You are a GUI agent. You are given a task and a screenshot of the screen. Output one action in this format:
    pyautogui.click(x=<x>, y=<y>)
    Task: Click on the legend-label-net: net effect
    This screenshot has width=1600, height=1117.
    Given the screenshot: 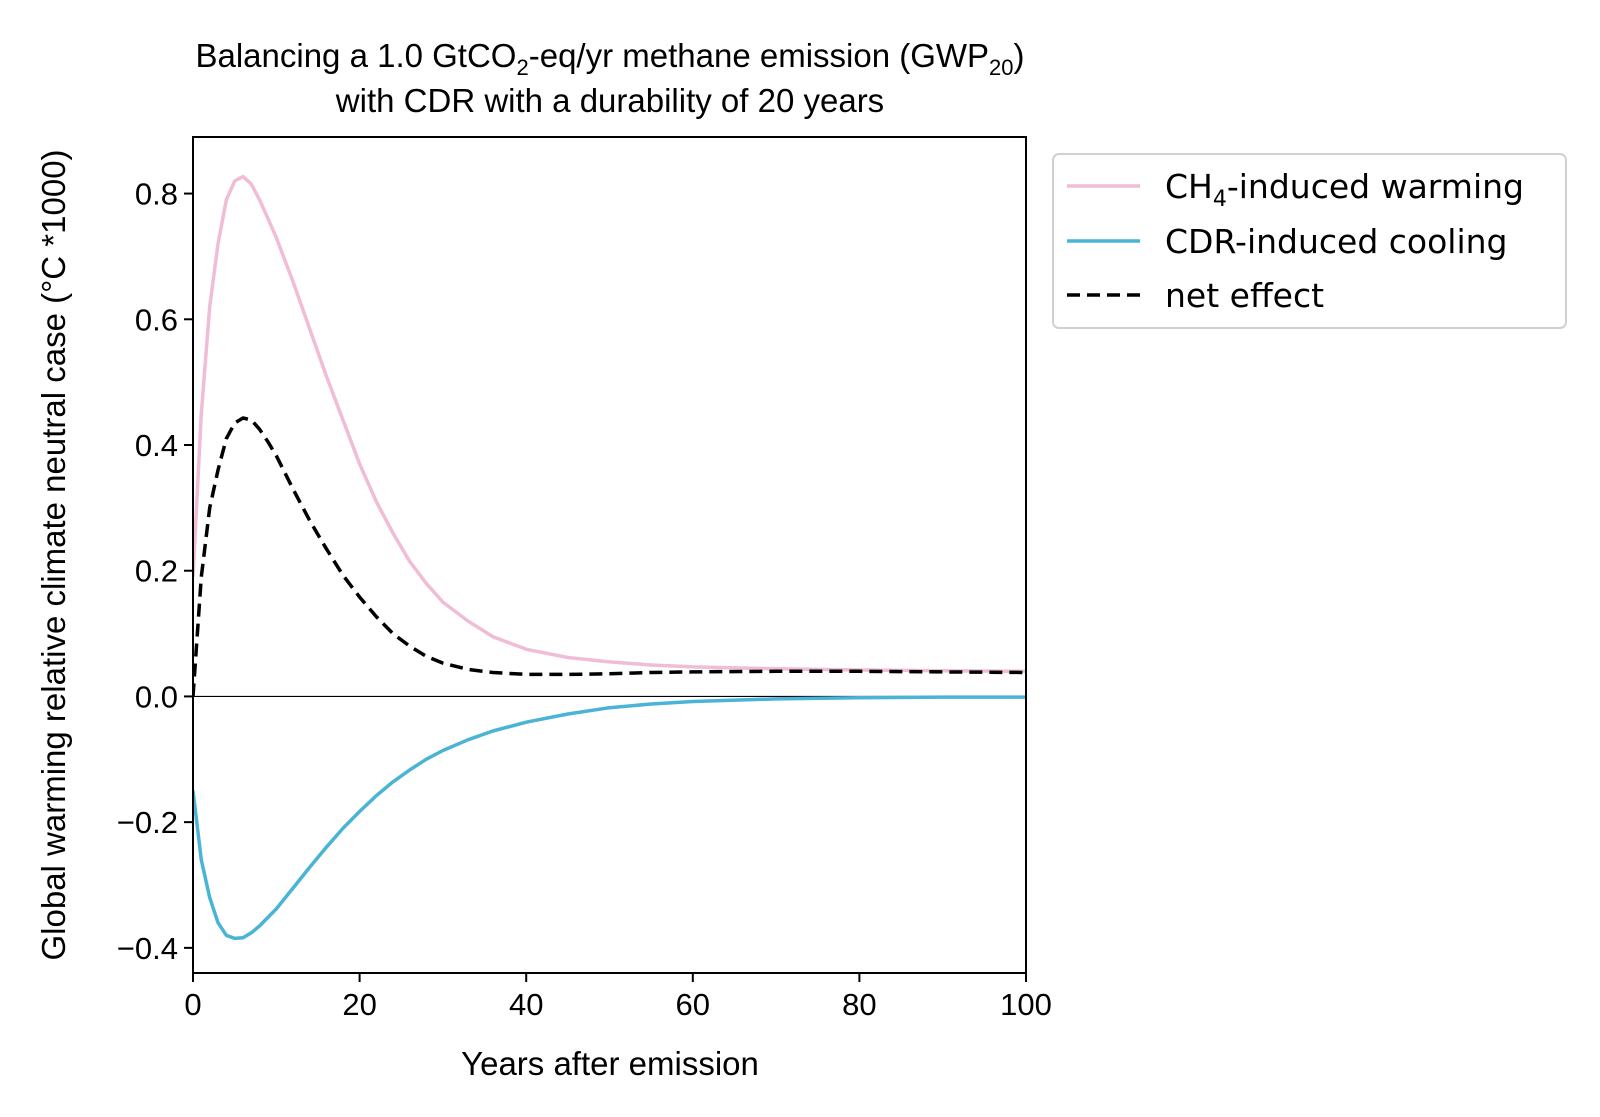 What is the action you would take?
    pyautogui.click(x=1244, y=295)
    